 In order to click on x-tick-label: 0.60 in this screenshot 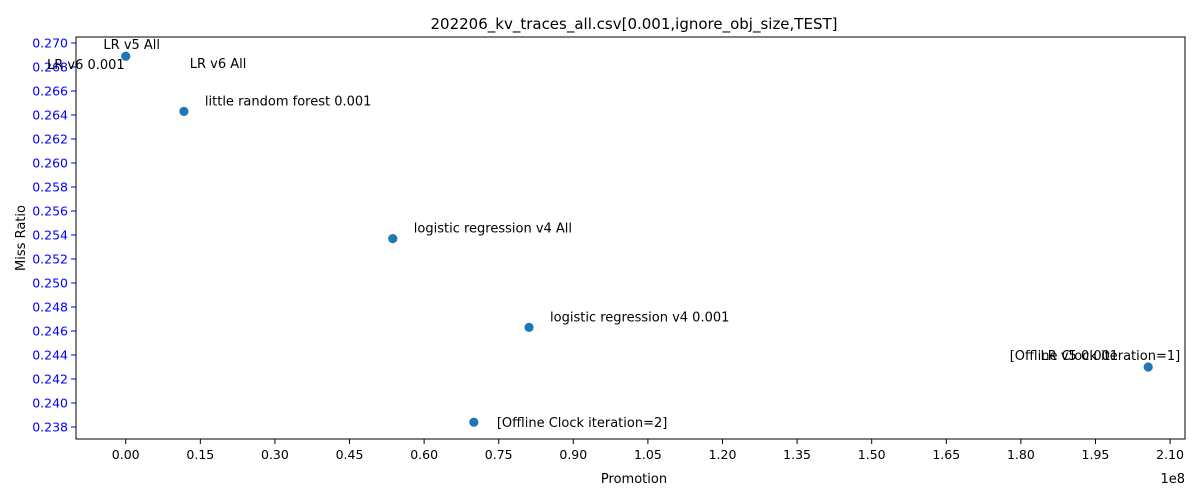, I will do `click(424, 454)`.